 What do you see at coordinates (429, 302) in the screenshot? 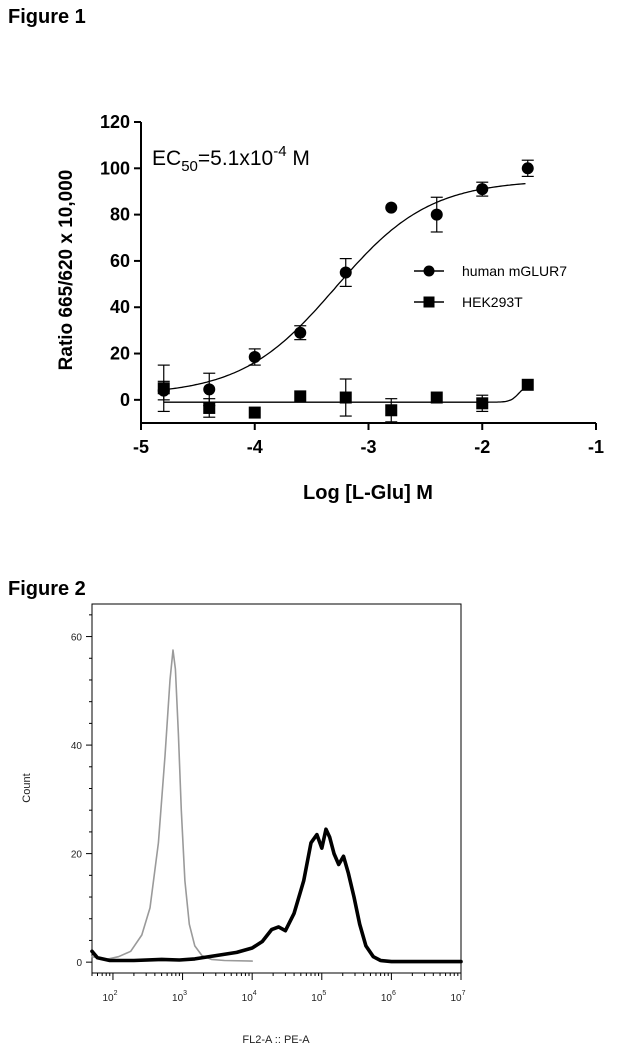
I see `legend-marker-square` at bounding box center [429, 302].